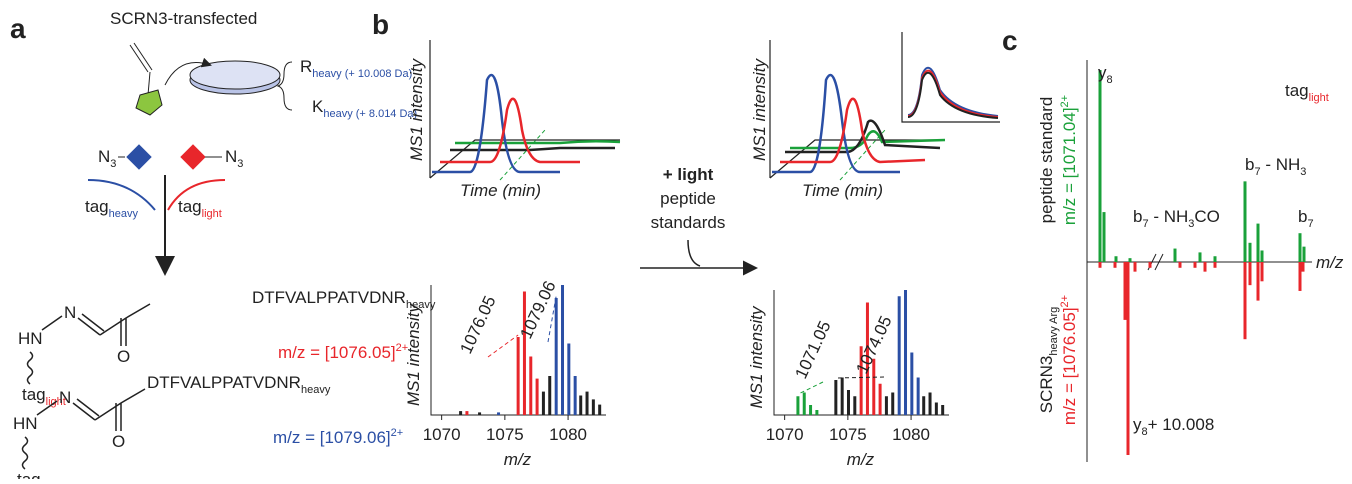 The image size is (1352, 484). I want to click on arrow-text: peptide, so click(688, 198).